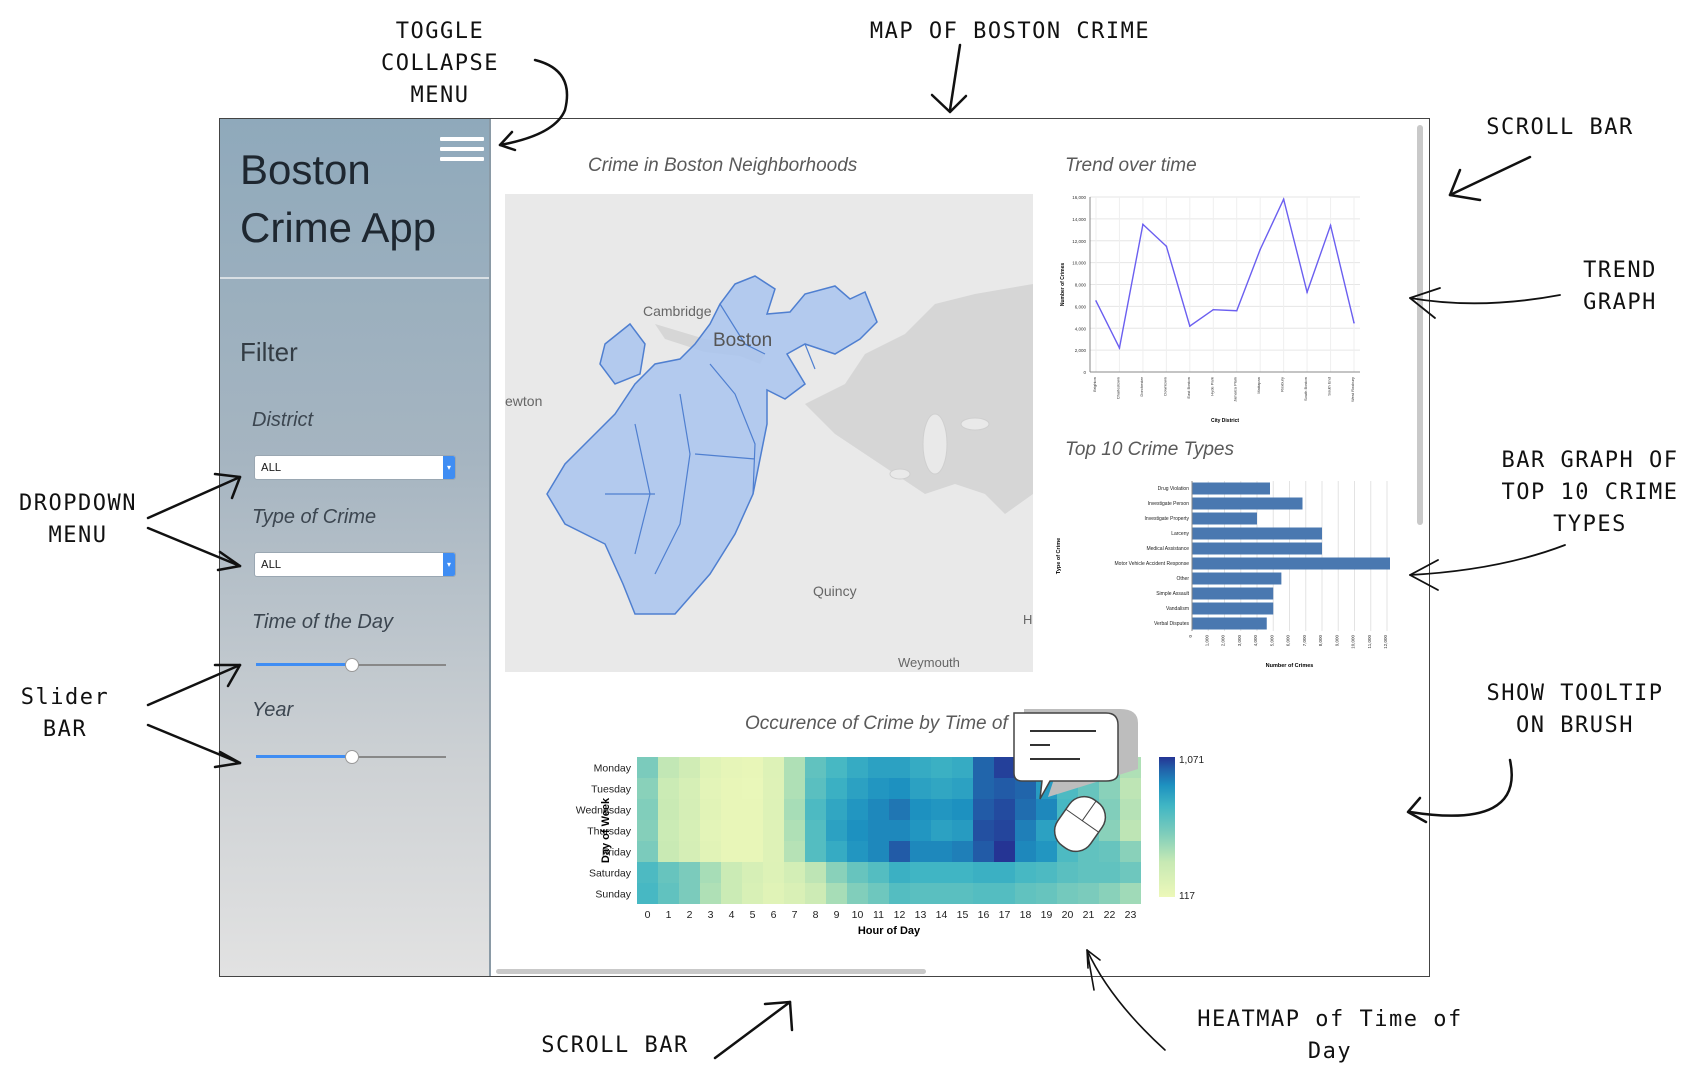 Image resolution: width=1702 pixels, height=1080 pixels. I want to click on heatmap-x-tick: 17, so click(1005, 915).